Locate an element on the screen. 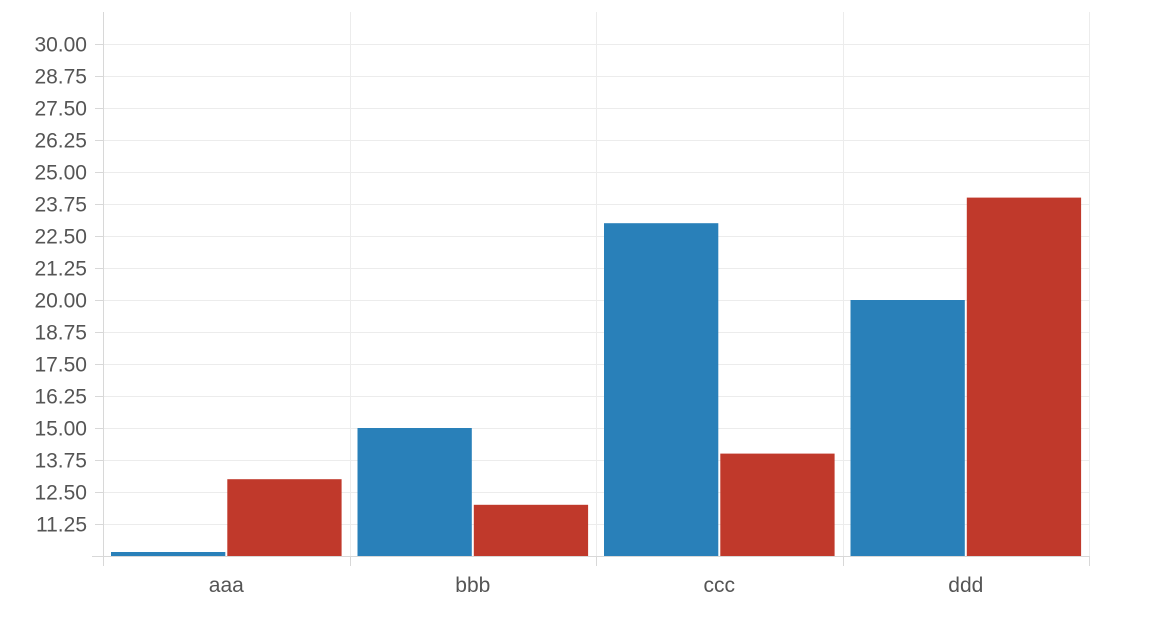 This screenshot has height=626, width=1166. y-tick-label: 25.00 is located at coordinates (60, 173).